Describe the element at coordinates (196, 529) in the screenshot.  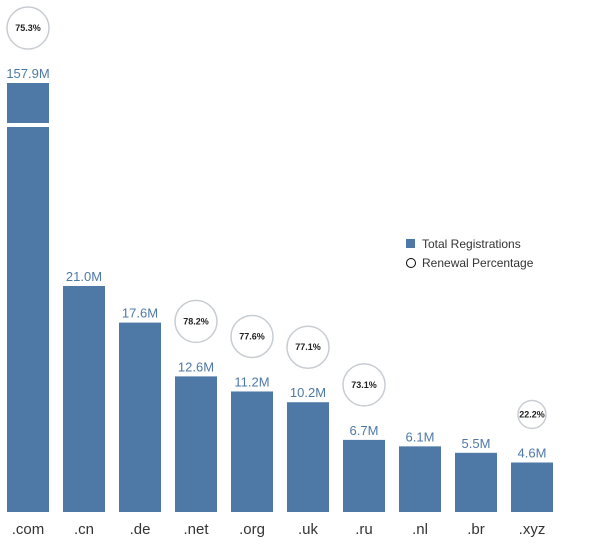
I see `category-label-net: .net` at that location.